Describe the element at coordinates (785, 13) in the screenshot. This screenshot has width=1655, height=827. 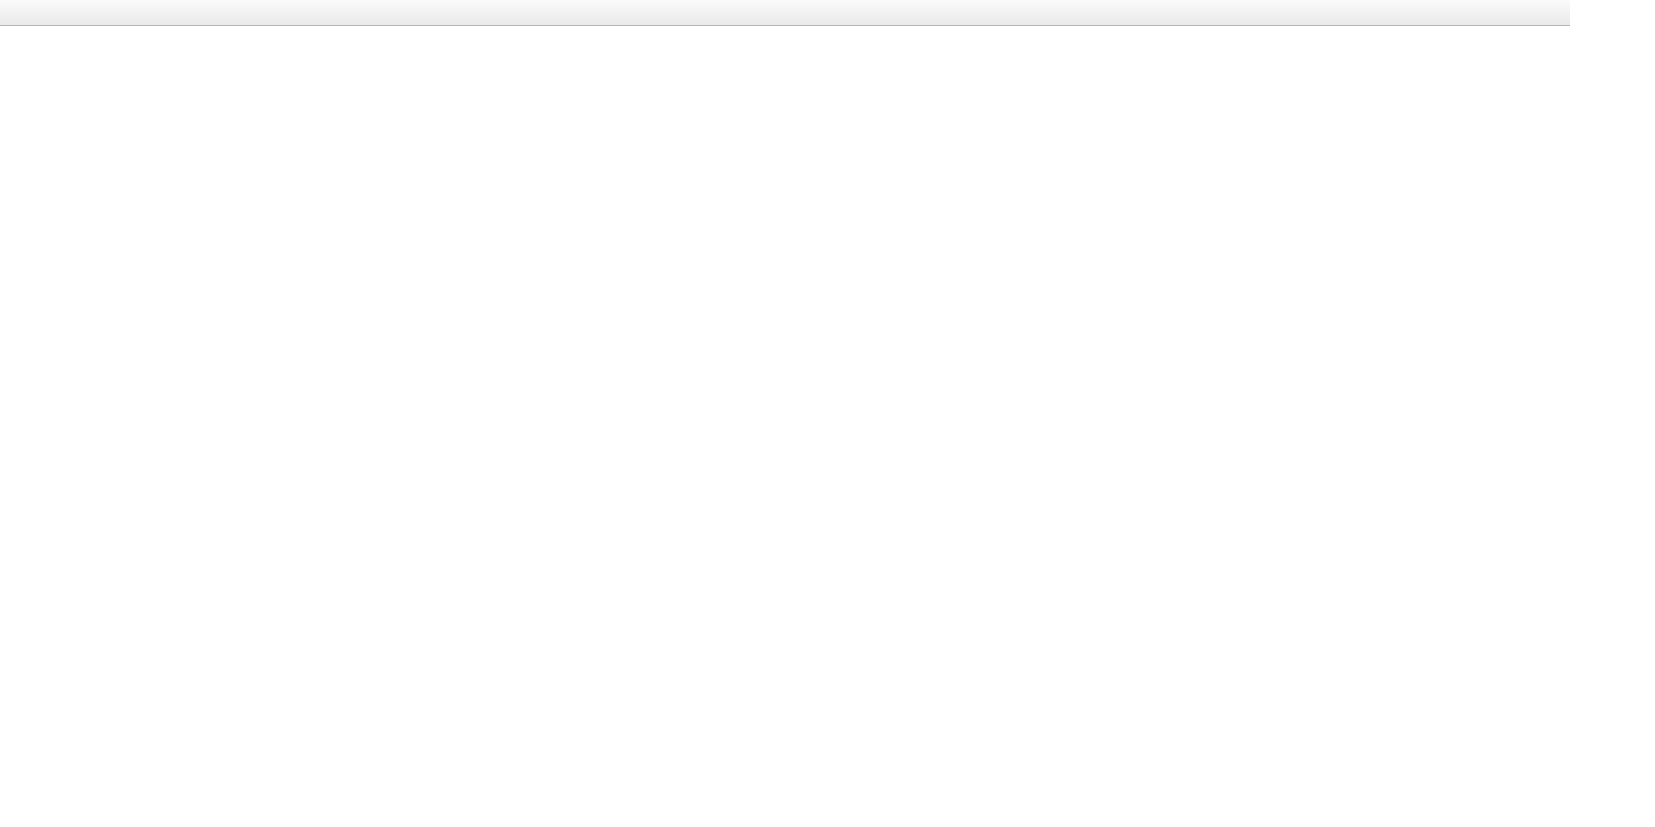
I see `toolbar` at that location.